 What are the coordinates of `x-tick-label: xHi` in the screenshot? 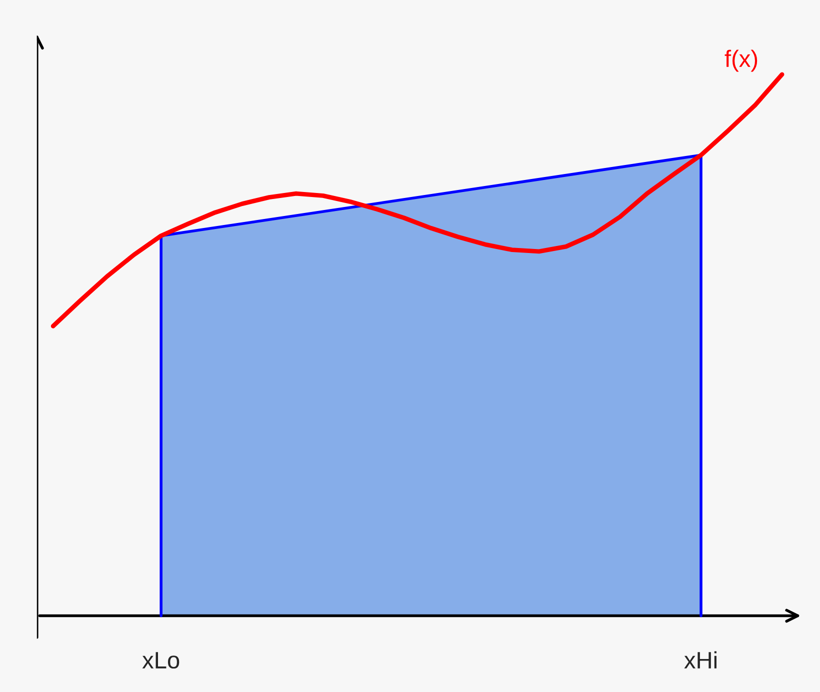 It's located at (700, 659).